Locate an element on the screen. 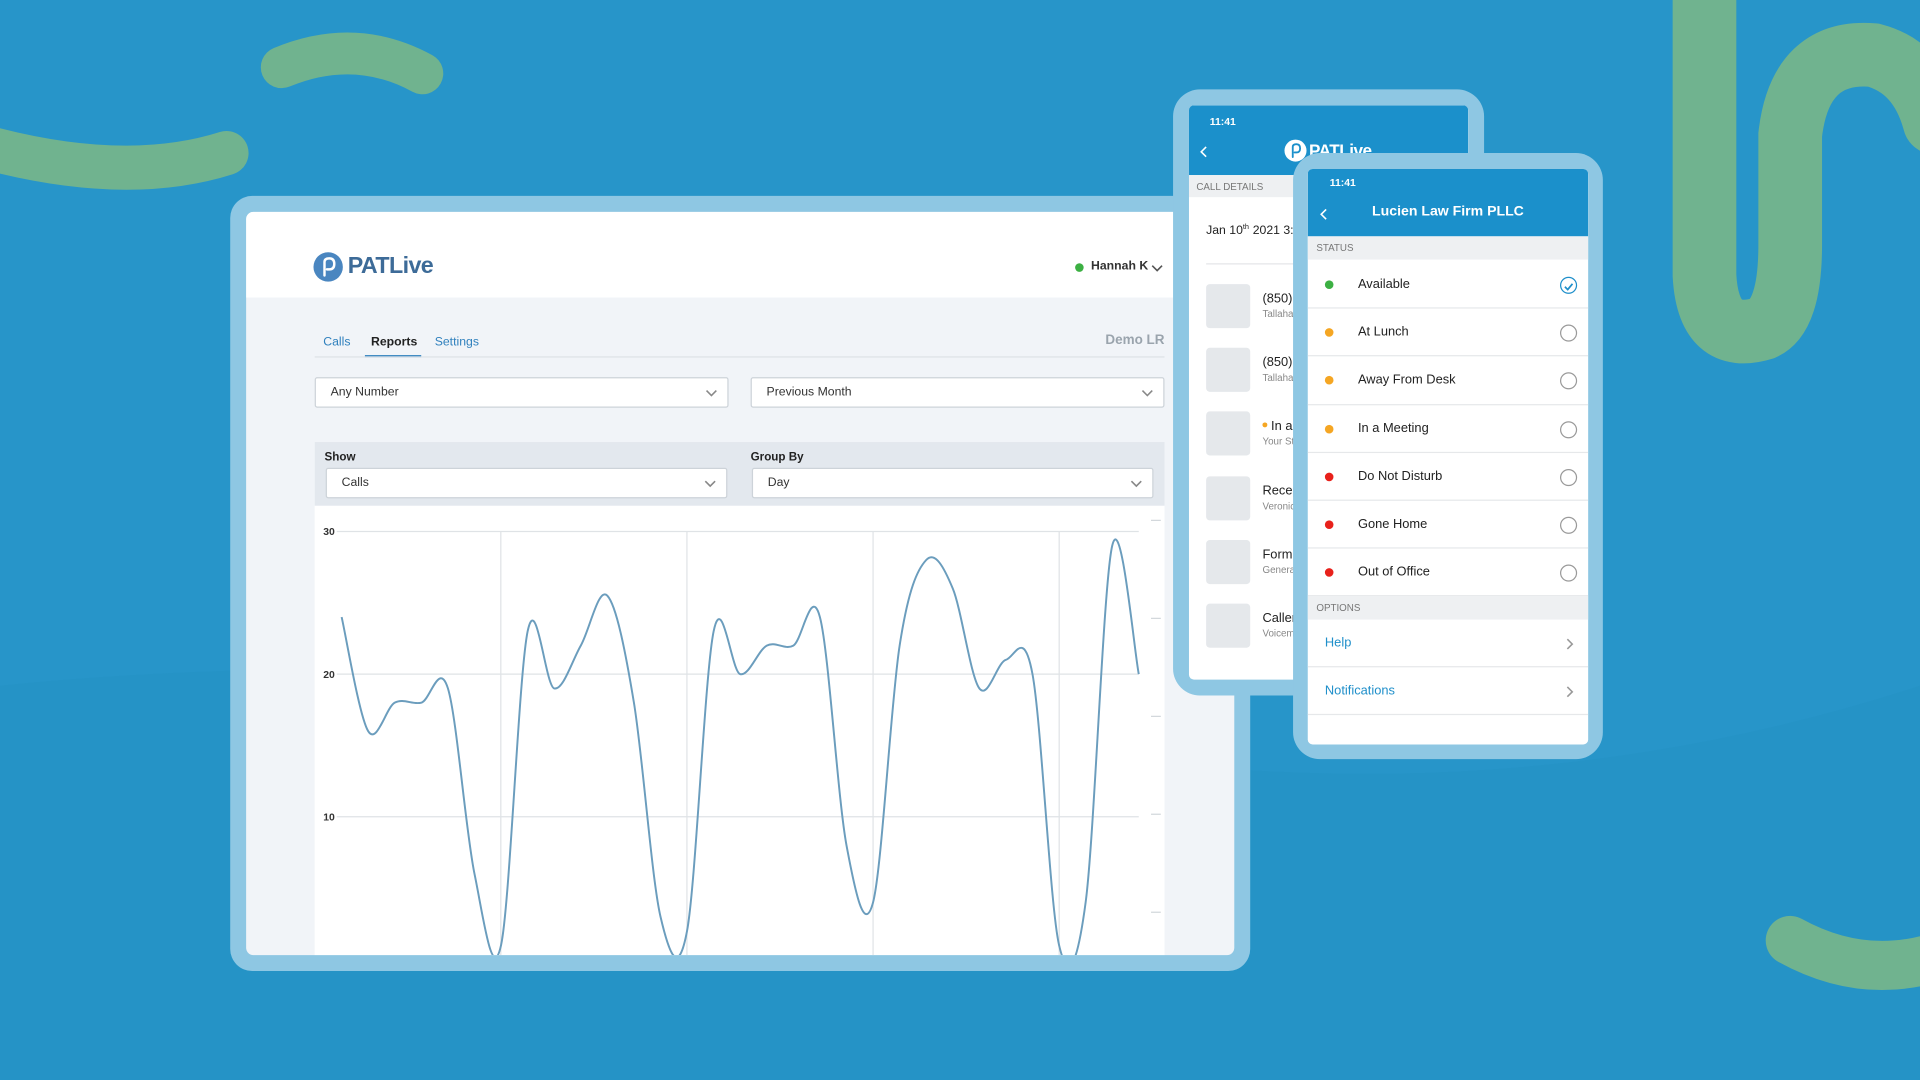 The image size is (1920, 1080). status-row: Out of Office is located at coordinates (1448, 573).